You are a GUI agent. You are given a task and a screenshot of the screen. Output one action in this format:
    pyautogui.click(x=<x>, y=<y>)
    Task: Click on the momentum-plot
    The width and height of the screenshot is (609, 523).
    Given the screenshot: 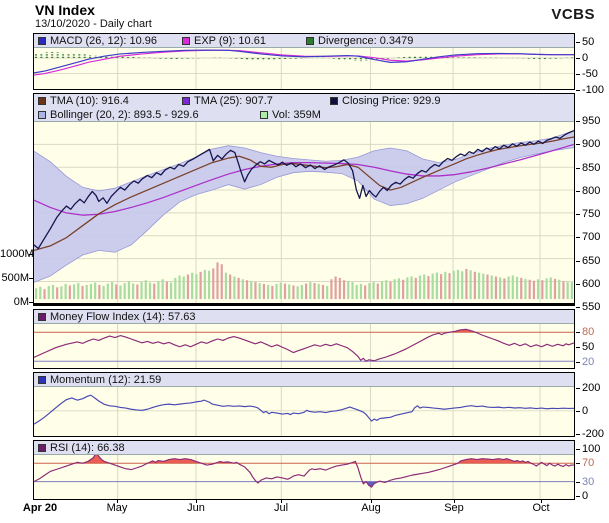 What is the action you would take?
    pyautogui.click(x=304, y=404)
    